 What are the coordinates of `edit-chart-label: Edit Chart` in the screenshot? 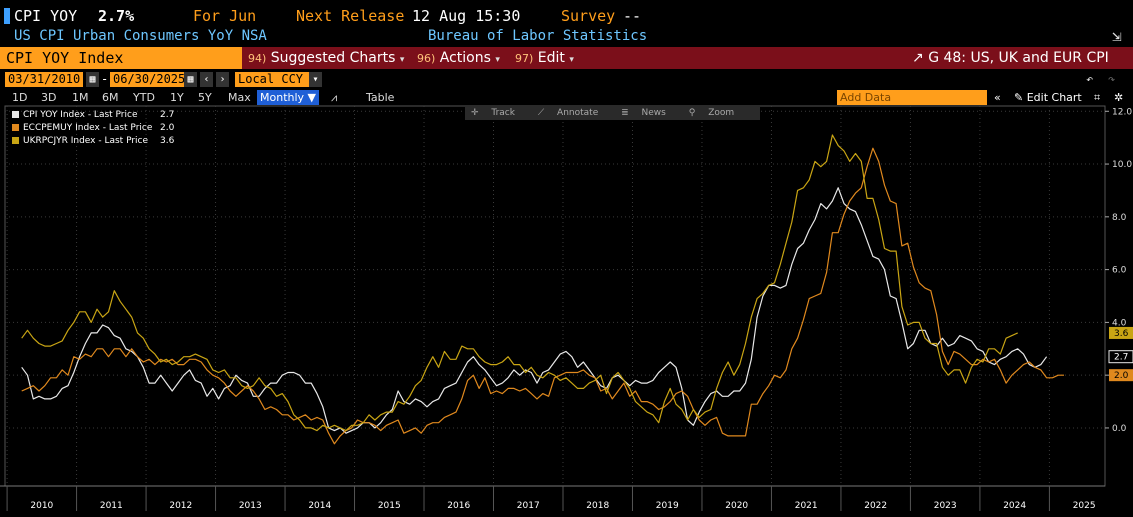 It's located at (1054, 97).